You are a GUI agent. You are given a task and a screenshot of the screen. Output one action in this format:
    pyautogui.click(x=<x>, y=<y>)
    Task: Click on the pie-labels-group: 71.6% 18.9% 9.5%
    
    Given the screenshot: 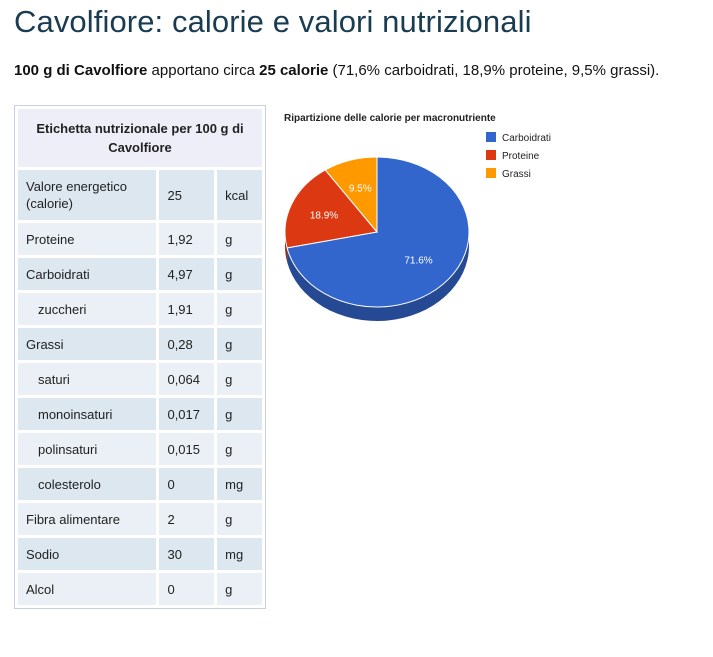 What is the action you would take?
    pyautogui.click(x=371, y=225)
    